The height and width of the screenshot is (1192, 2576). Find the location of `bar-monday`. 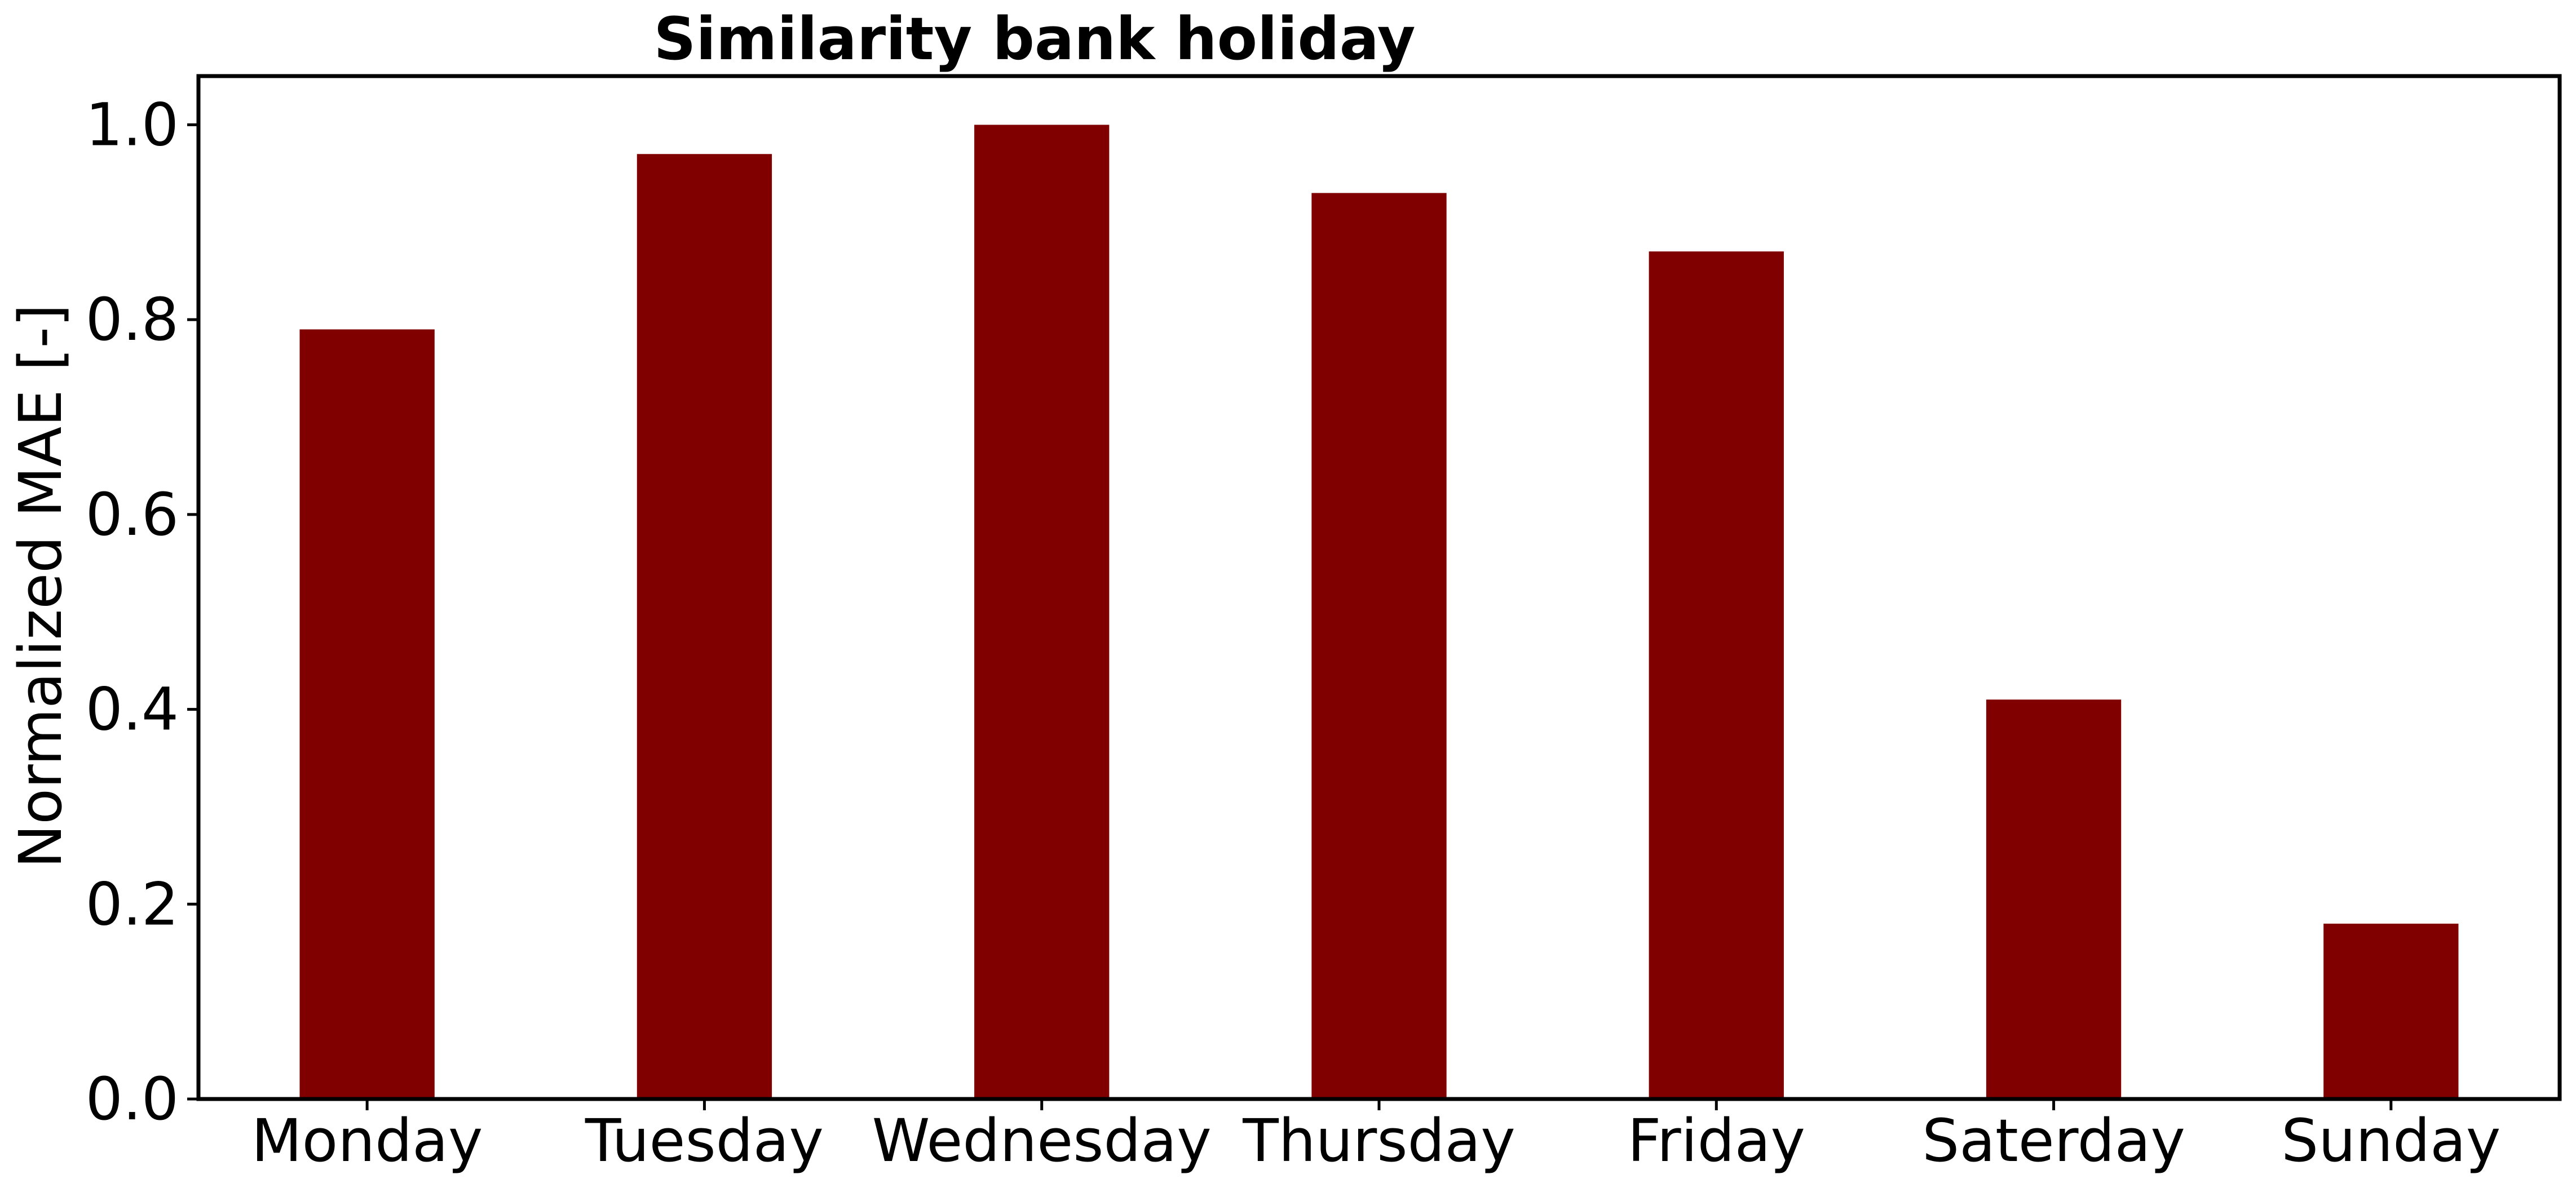

bar-monday is located at coordinates (367, 714).